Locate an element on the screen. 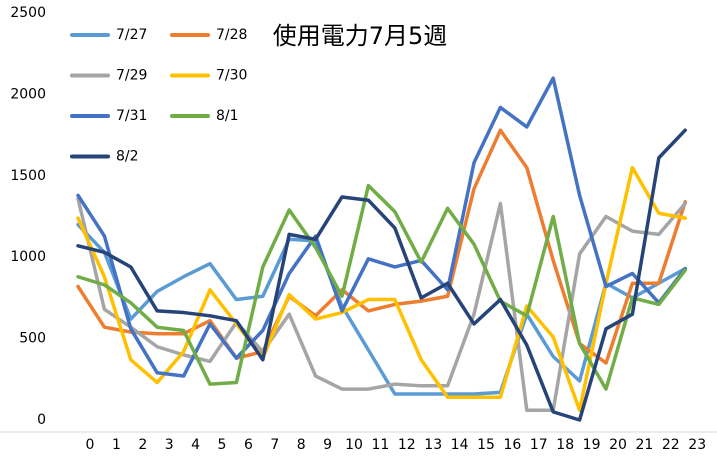 The width and height of the screenshot is (717, 463). x-tick-label: 1 is located at coordinates (116, 445).